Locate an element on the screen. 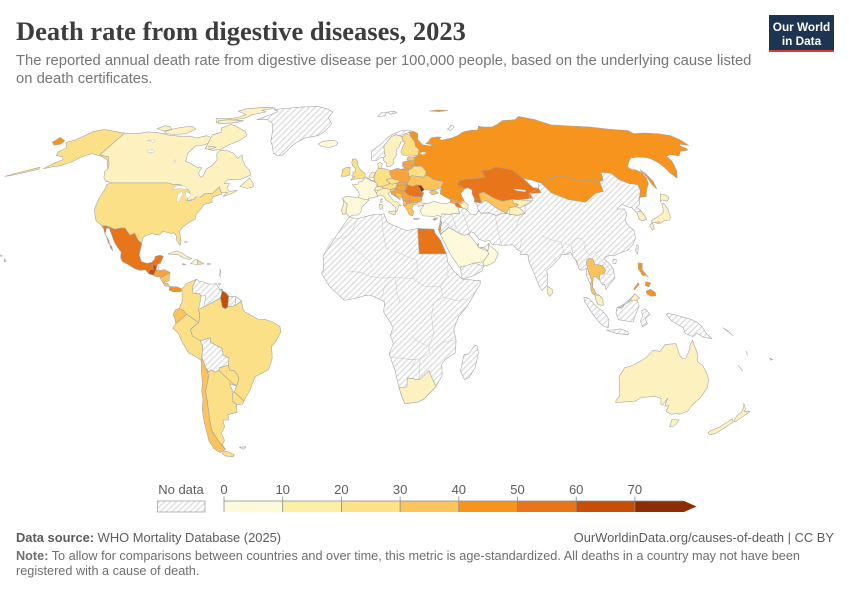  svg-text: No data is located at coordinates (181, 489).